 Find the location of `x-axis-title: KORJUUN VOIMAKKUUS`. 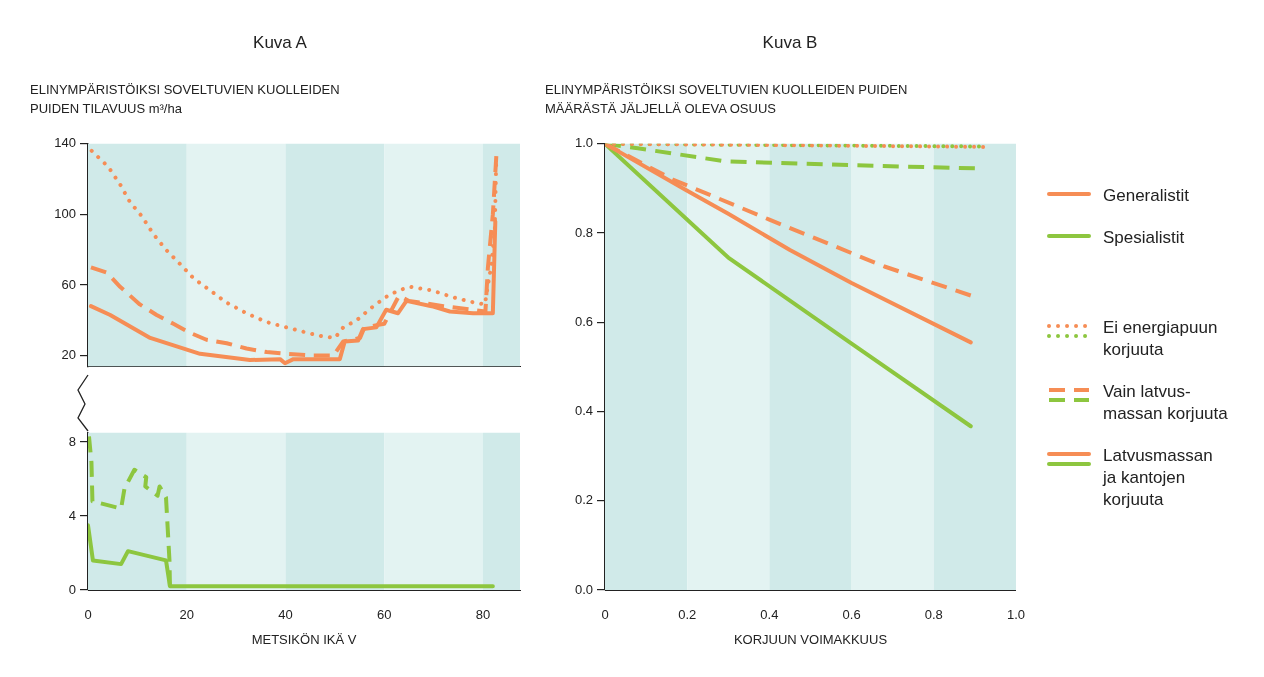

x-axis-title: KORJUUN VOIMAKKUUS is located at coordinates (810, 639).